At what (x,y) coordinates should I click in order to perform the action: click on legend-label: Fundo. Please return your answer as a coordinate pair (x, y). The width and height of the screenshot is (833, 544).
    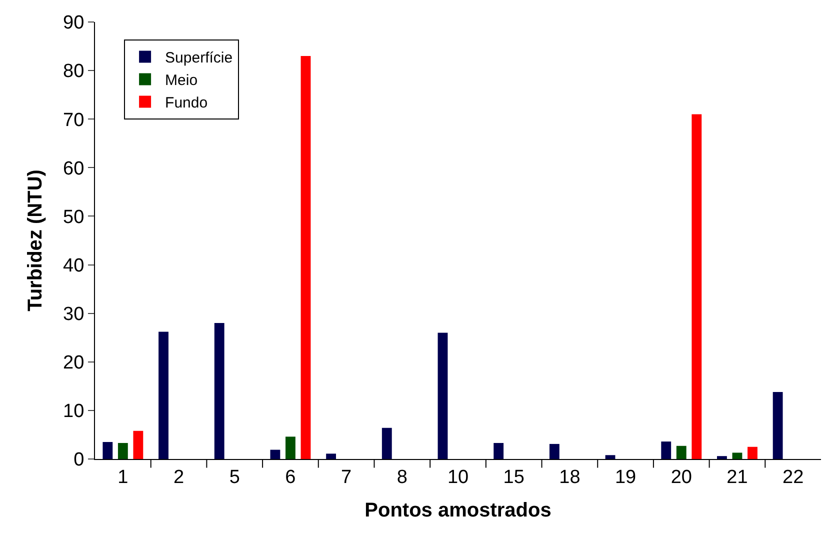
    Looking at the image, I should click on (186, 103).